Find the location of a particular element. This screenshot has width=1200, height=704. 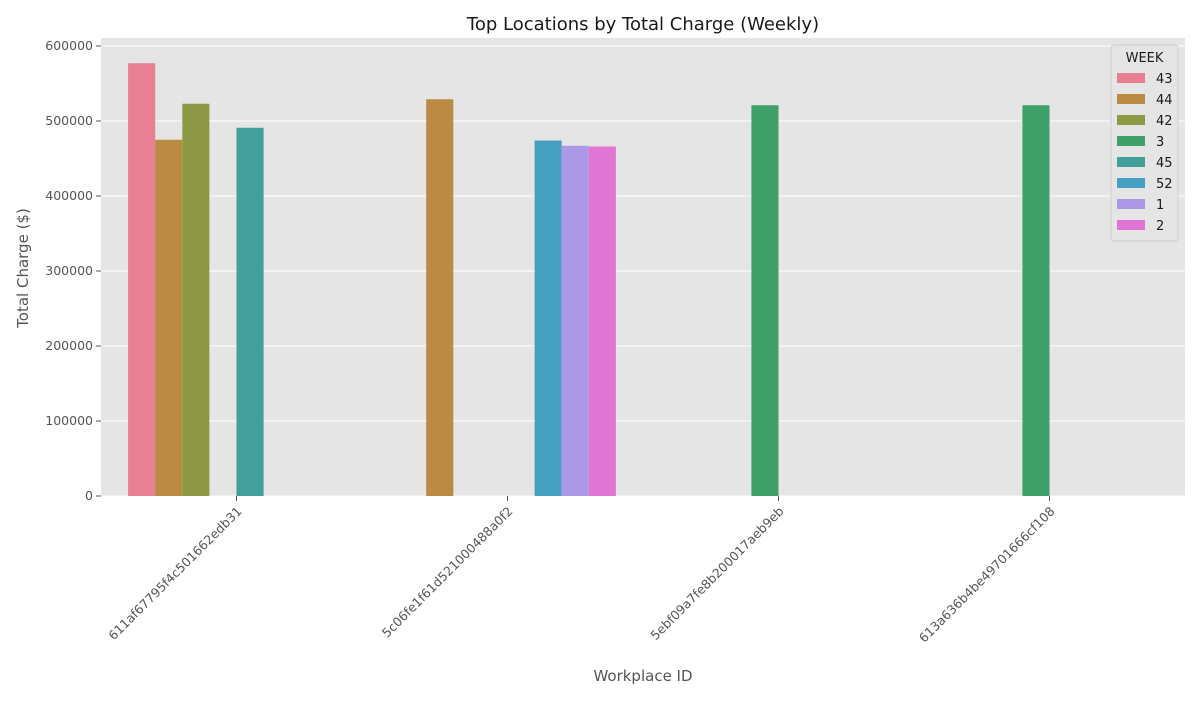

y-axis-label: Total Charge ($) is located at coordinates (23, 268).